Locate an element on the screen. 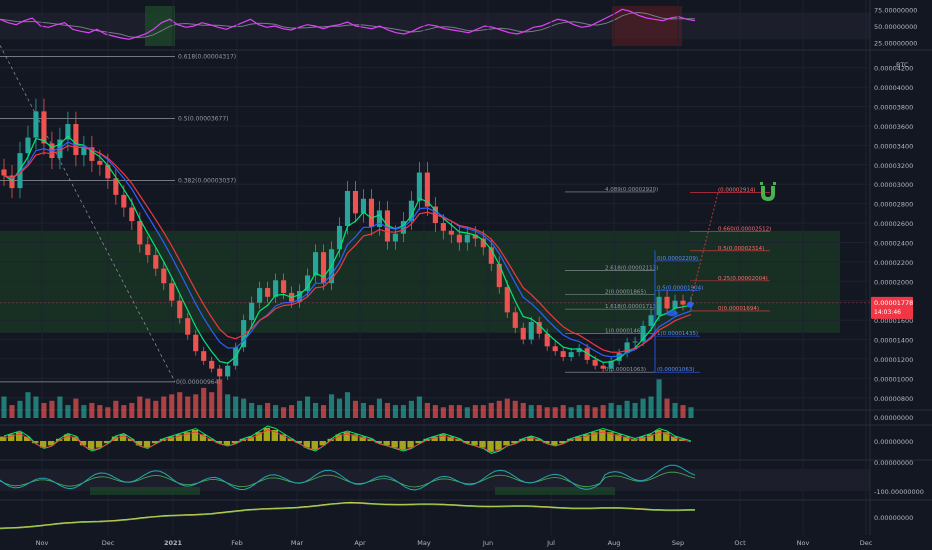  price-axis-label: 0.00003200 is located at coordinates (893, 166).